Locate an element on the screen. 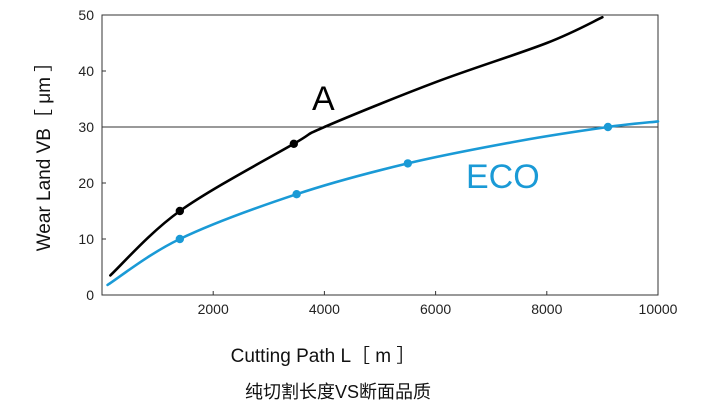 The width and height of the screenshot is (709, 411). series-label-eco: ECO is located at coordinates (503, 177).